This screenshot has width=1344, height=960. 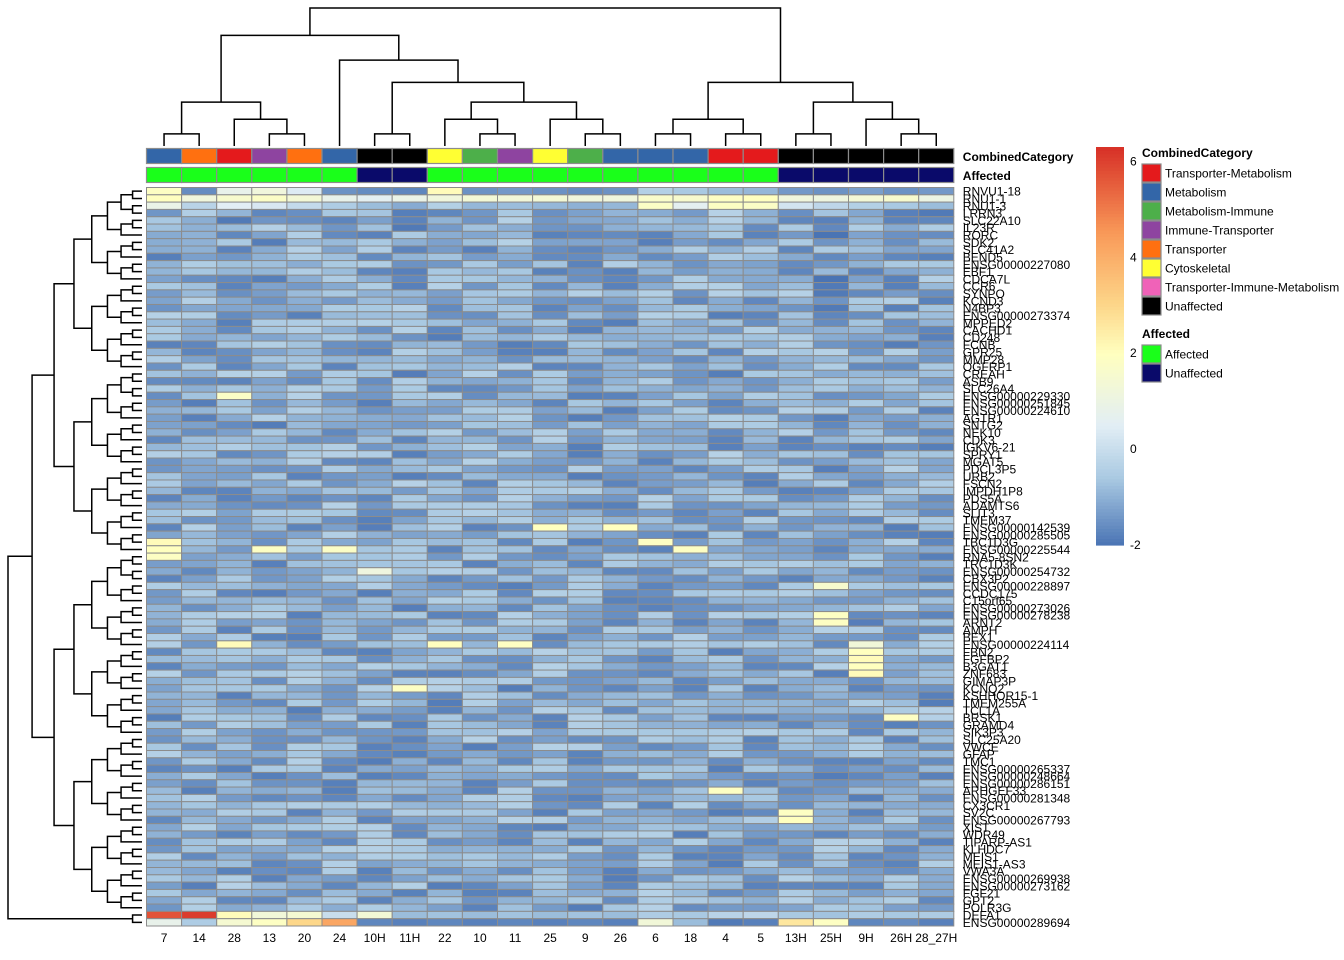 I want to click on row-label: CCDC175, so click(x=990, y=594).